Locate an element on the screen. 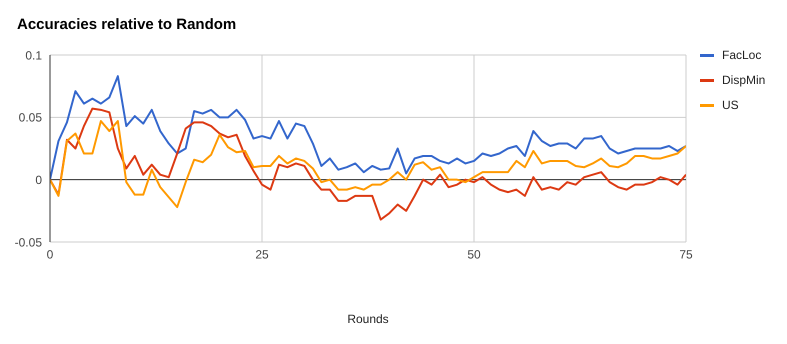  legend-label: FacLoc is located at coordinates (742, 55).